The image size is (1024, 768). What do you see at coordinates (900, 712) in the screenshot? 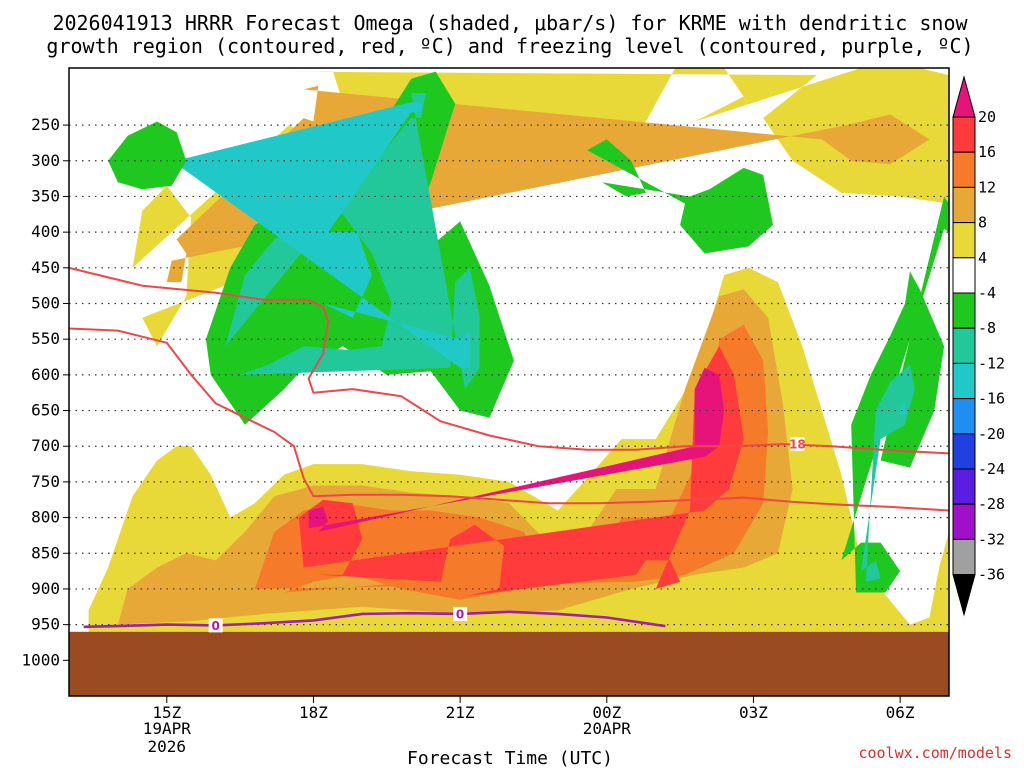
I see `x-tick-label-06Z: 06Z` at bounding box center [900, 712].